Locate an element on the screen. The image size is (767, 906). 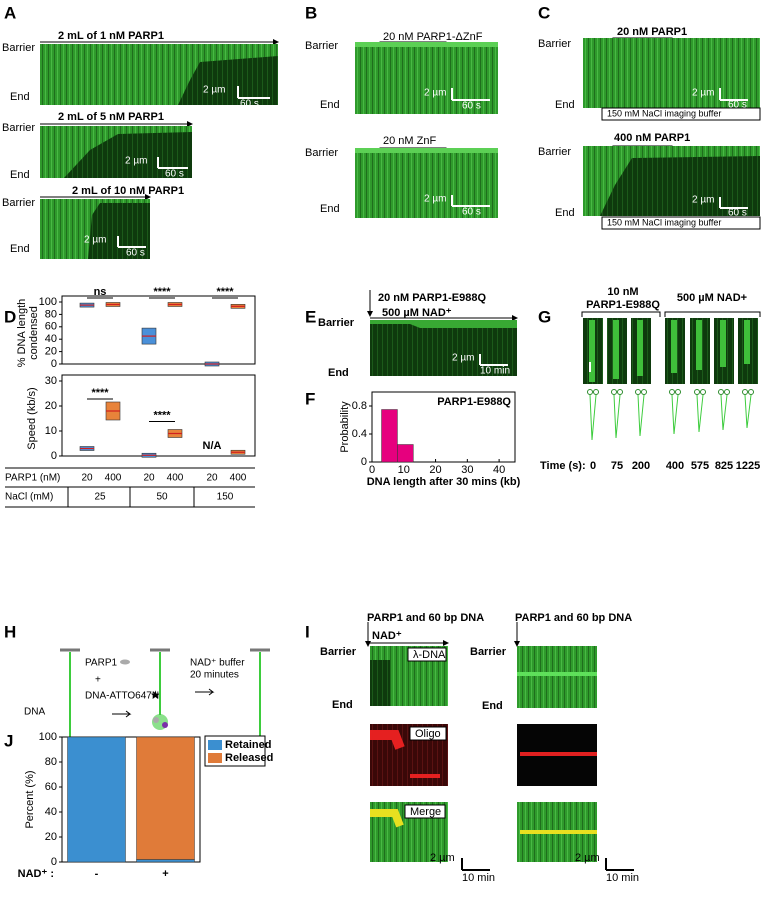
y-tick-label: 40 is located at coordinates (51, 812).